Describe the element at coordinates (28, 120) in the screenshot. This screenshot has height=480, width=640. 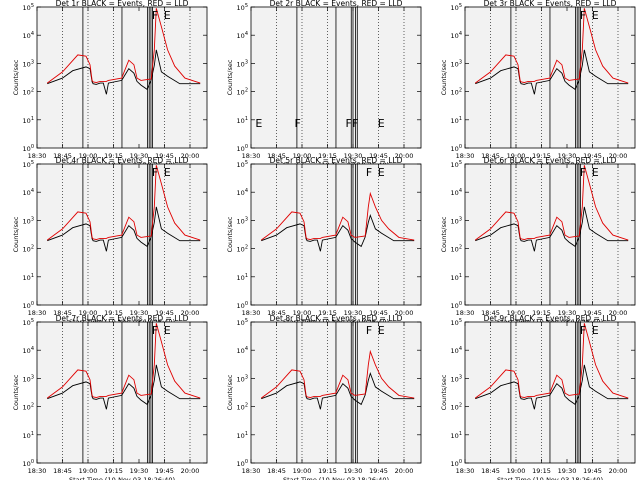
I see `y-tick-label-1-2: 10¹` at that location.